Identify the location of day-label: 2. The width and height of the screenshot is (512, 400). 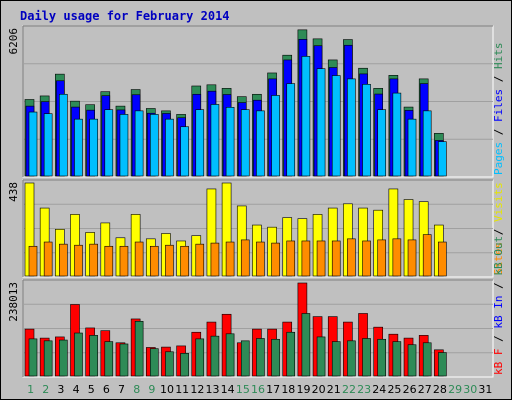
(45, 389).